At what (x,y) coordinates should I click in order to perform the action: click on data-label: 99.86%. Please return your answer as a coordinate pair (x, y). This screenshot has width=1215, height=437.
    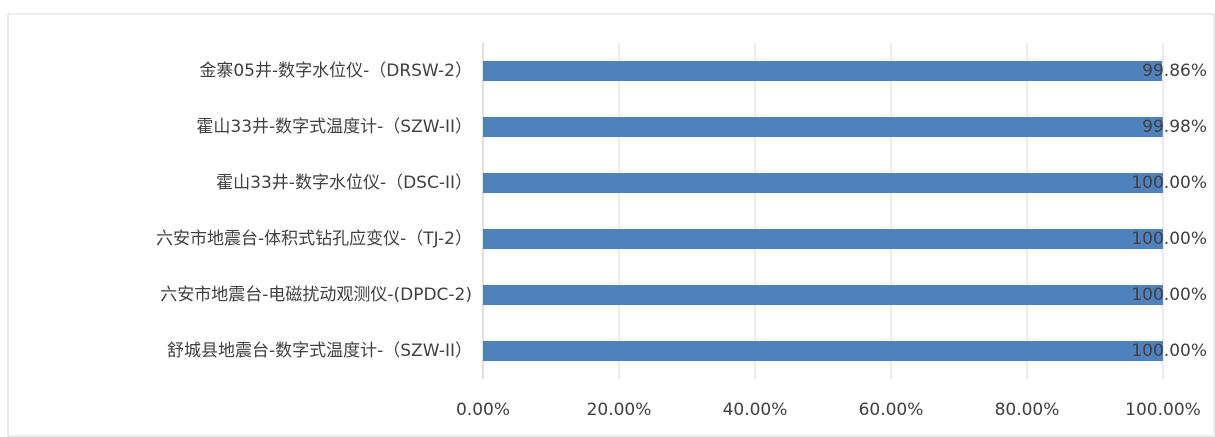
    Looking at the image, I should click on (1174, 71).